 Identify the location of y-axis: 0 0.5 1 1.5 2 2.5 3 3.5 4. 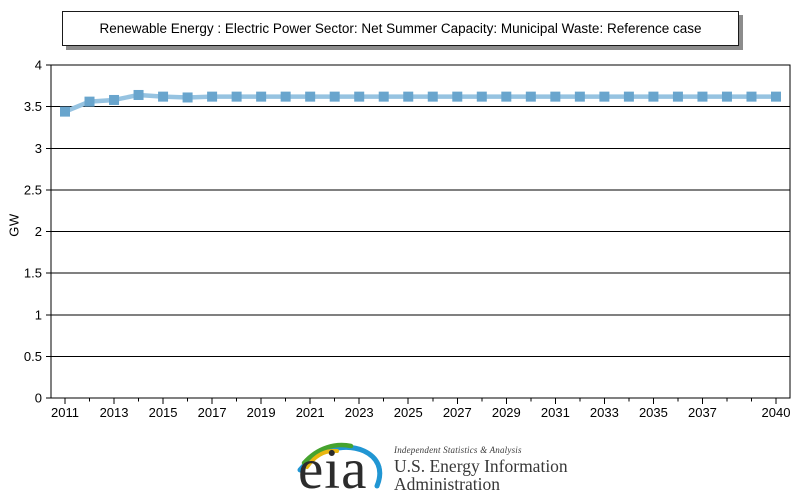
(37, 232).